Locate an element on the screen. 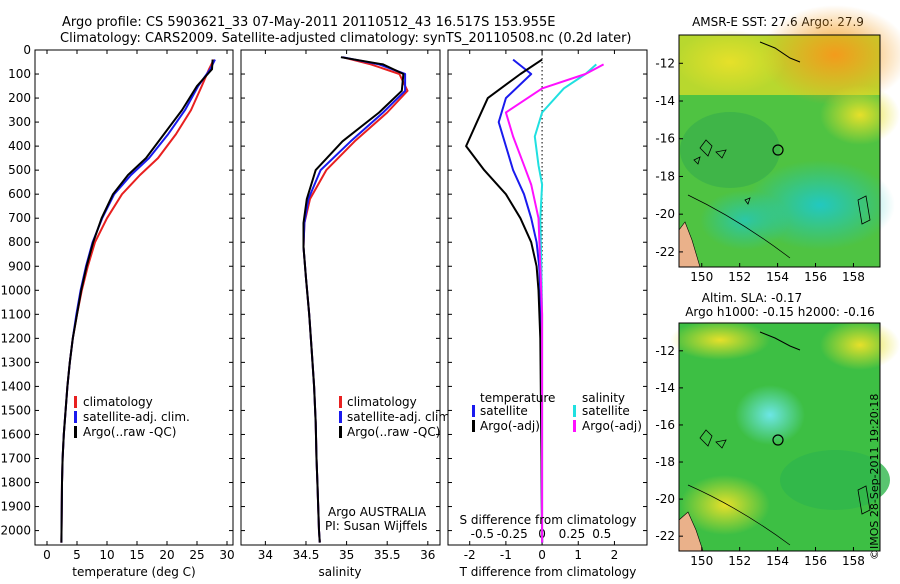  x-tick-label: 1 is located at coordinates (578, 555).